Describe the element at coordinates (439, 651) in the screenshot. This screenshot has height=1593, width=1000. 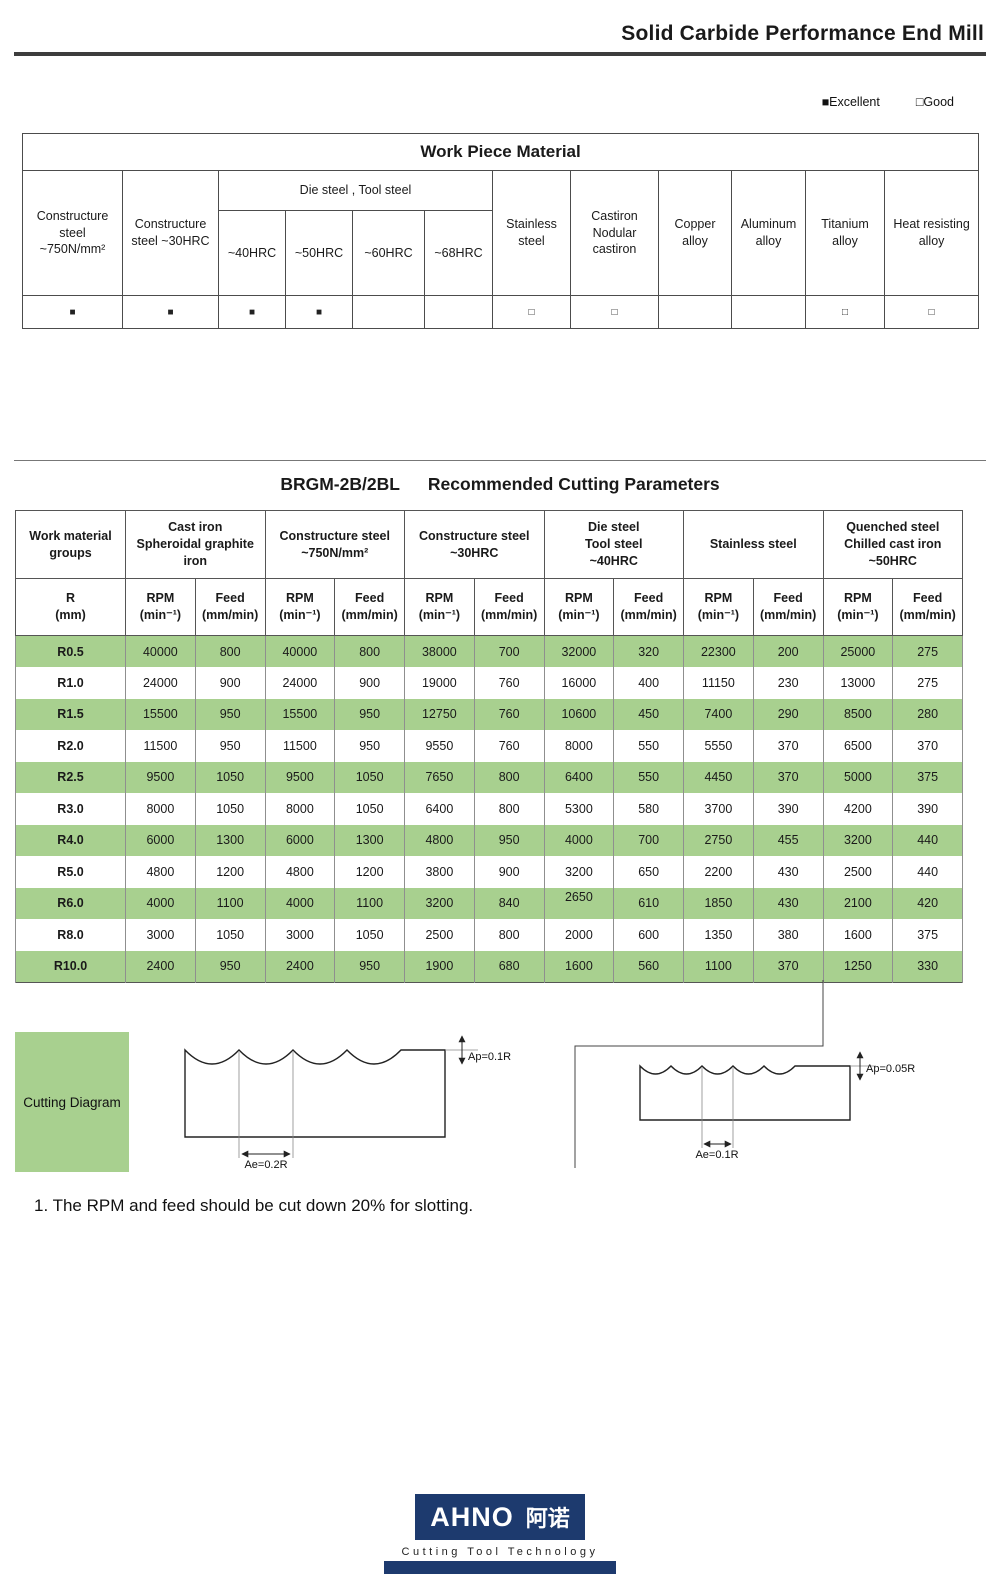
I see `value-cell: 38000` at that location.